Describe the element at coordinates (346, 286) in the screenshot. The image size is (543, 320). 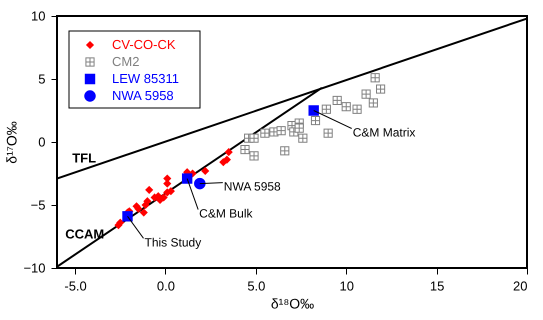
I see `x-tick-label: 10` at that location.